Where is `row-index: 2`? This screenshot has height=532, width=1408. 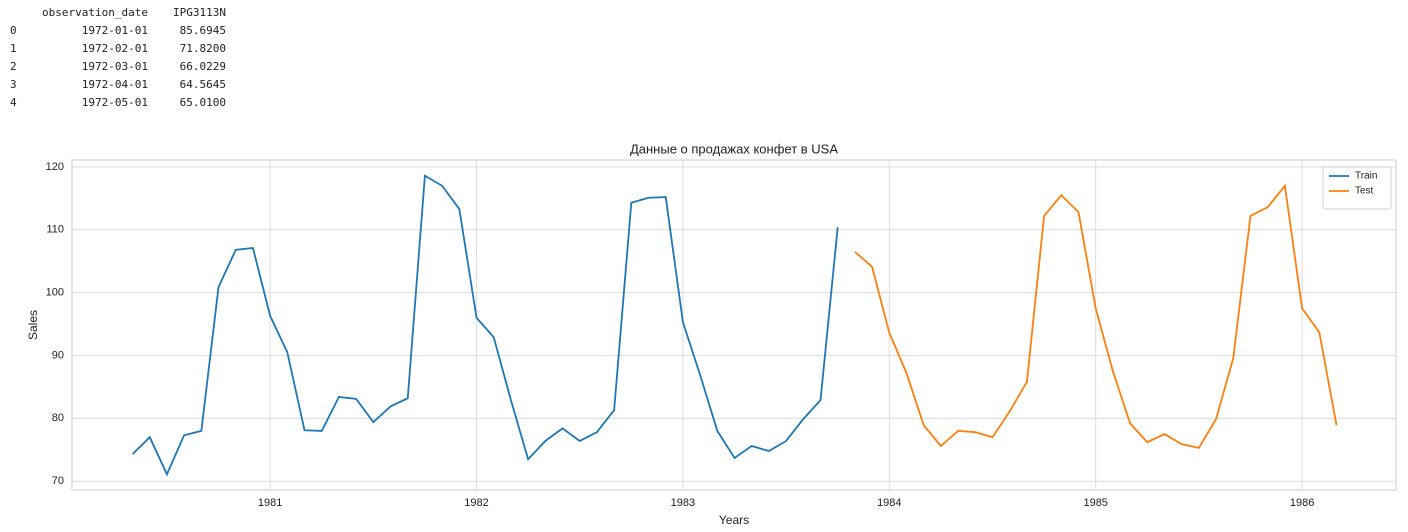
row-index: 2 is located at coordinates (13, 66).